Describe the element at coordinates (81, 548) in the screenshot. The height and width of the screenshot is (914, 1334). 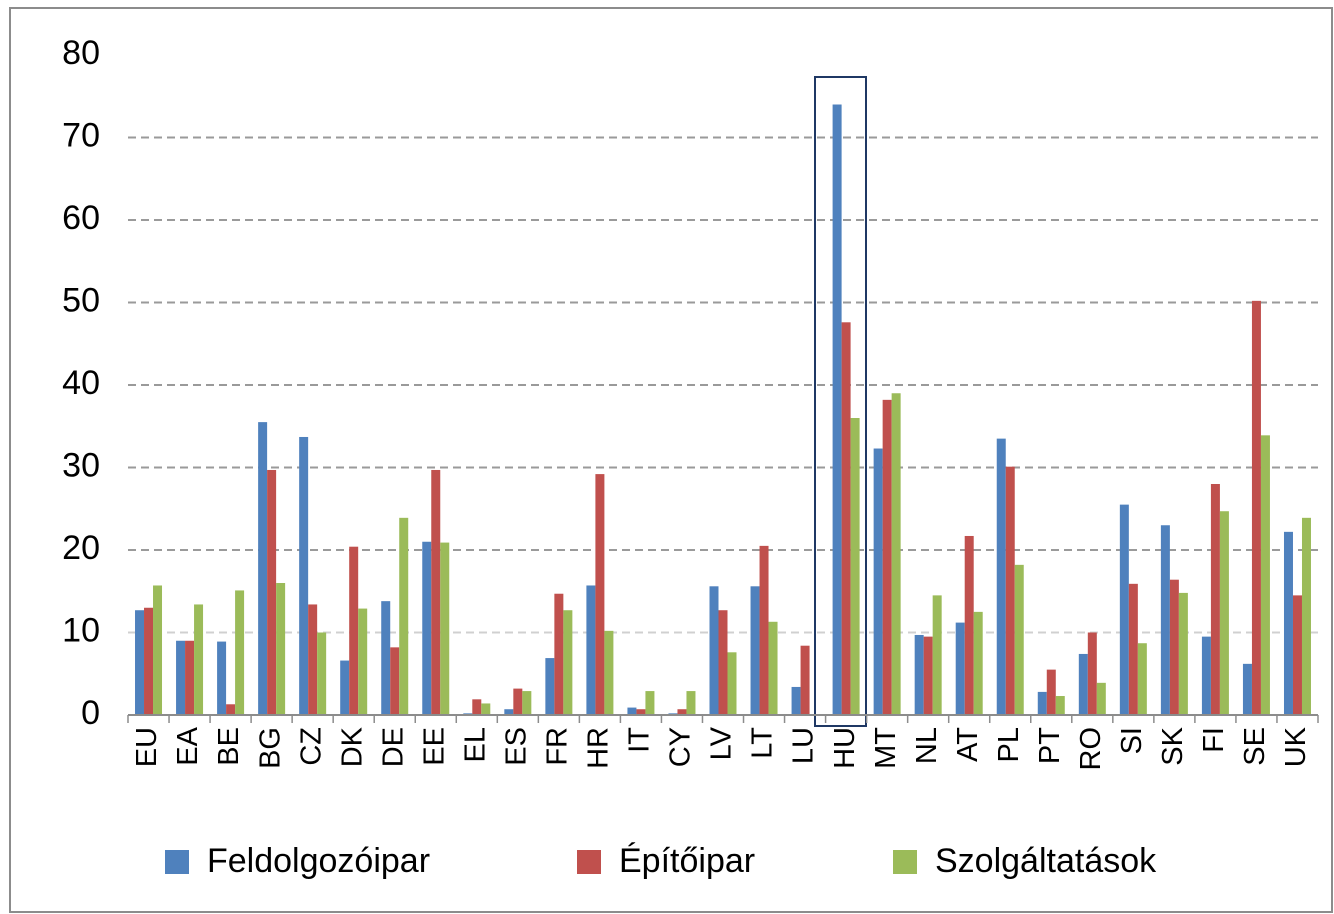
I see `y-tick-label: 20` at that location.